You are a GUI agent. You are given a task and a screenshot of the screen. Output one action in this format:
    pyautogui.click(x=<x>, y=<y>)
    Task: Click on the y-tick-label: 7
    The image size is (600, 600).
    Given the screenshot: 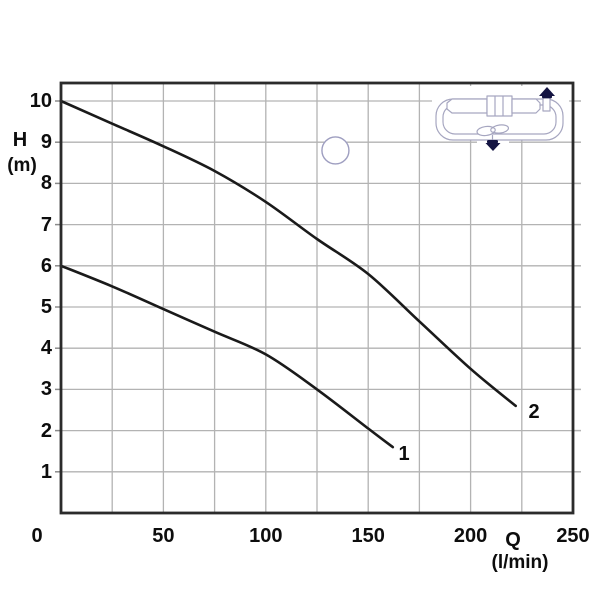 What is the action you would take?
    pyautogui.click(x=46, y=224)
    